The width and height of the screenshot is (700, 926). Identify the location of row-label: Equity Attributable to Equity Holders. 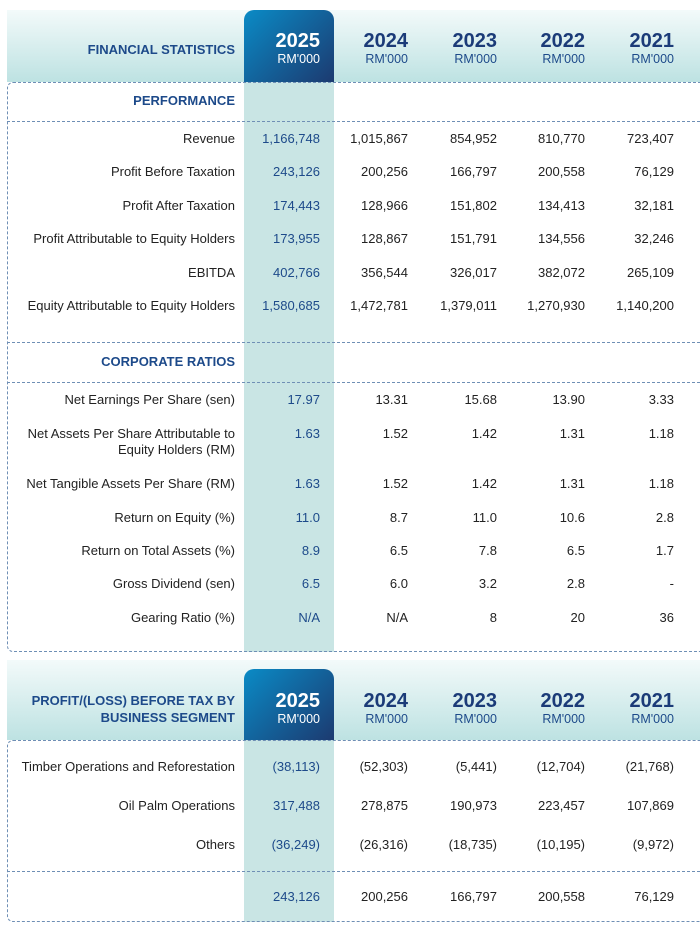
(131, 305).